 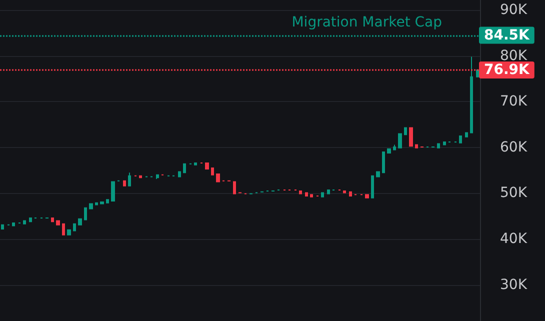 I want to click on y-tick-label: 70K, so click(x=514, y=102).